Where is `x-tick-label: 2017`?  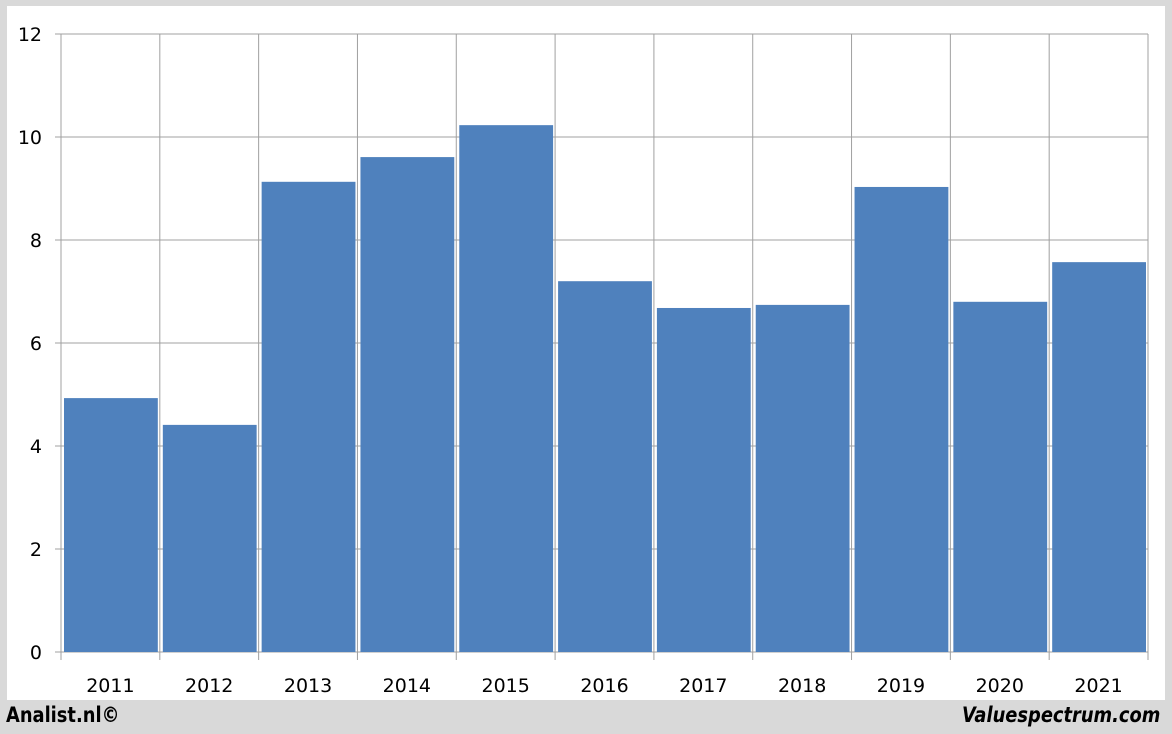 x-tick-label: 2017 is located at coordinates (703, 686).